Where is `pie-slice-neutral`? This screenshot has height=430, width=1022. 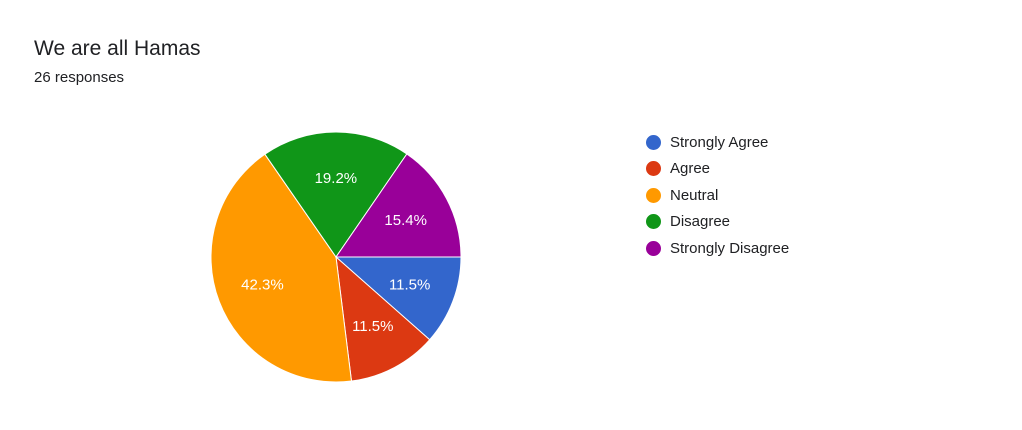
pie-slice-neutral is located at coordinates (281, 268).